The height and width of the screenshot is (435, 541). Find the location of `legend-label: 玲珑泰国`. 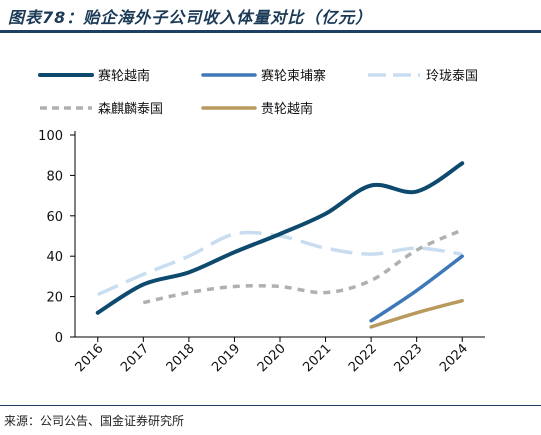

legend-label: 玲珑泰国 is located at coordinates (452, 76).